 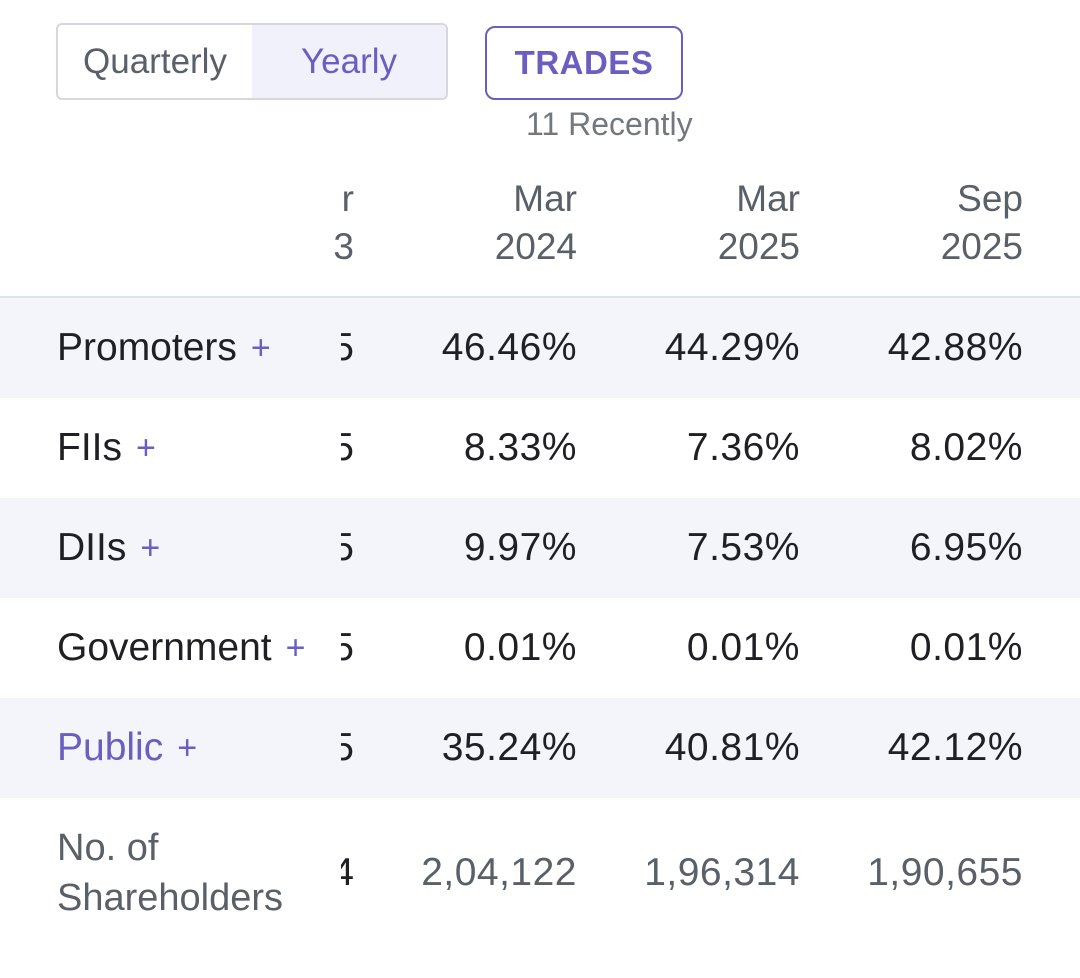 What do you see at coordinates (347, 872) in the screenshot?
I see `clipped-cell: 4` at bounding box center [347, 872].